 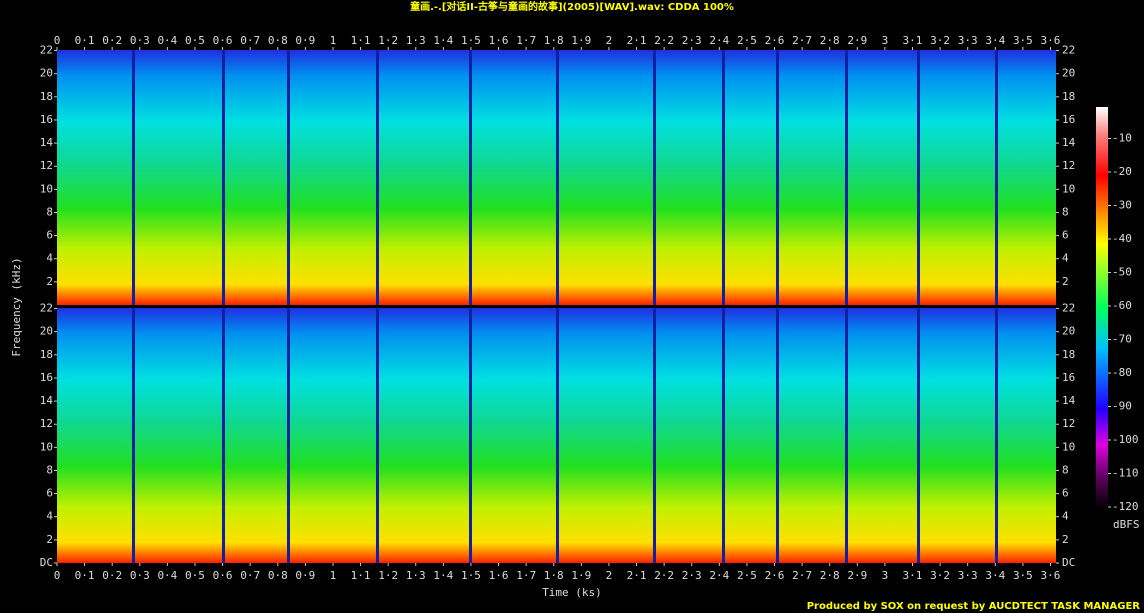 What do you see at coordinates (333, 575) in the screenshot?
I see `x-tick-label: 1` at bounding box center [333, 575].